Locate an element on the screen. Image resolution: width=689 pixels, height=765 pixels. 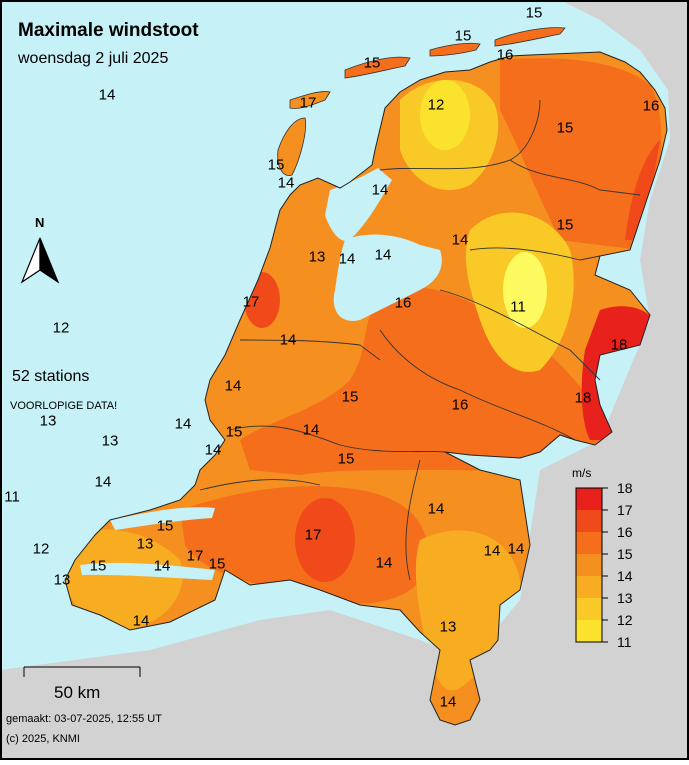
markermeer is located at coordinates (387, 277).